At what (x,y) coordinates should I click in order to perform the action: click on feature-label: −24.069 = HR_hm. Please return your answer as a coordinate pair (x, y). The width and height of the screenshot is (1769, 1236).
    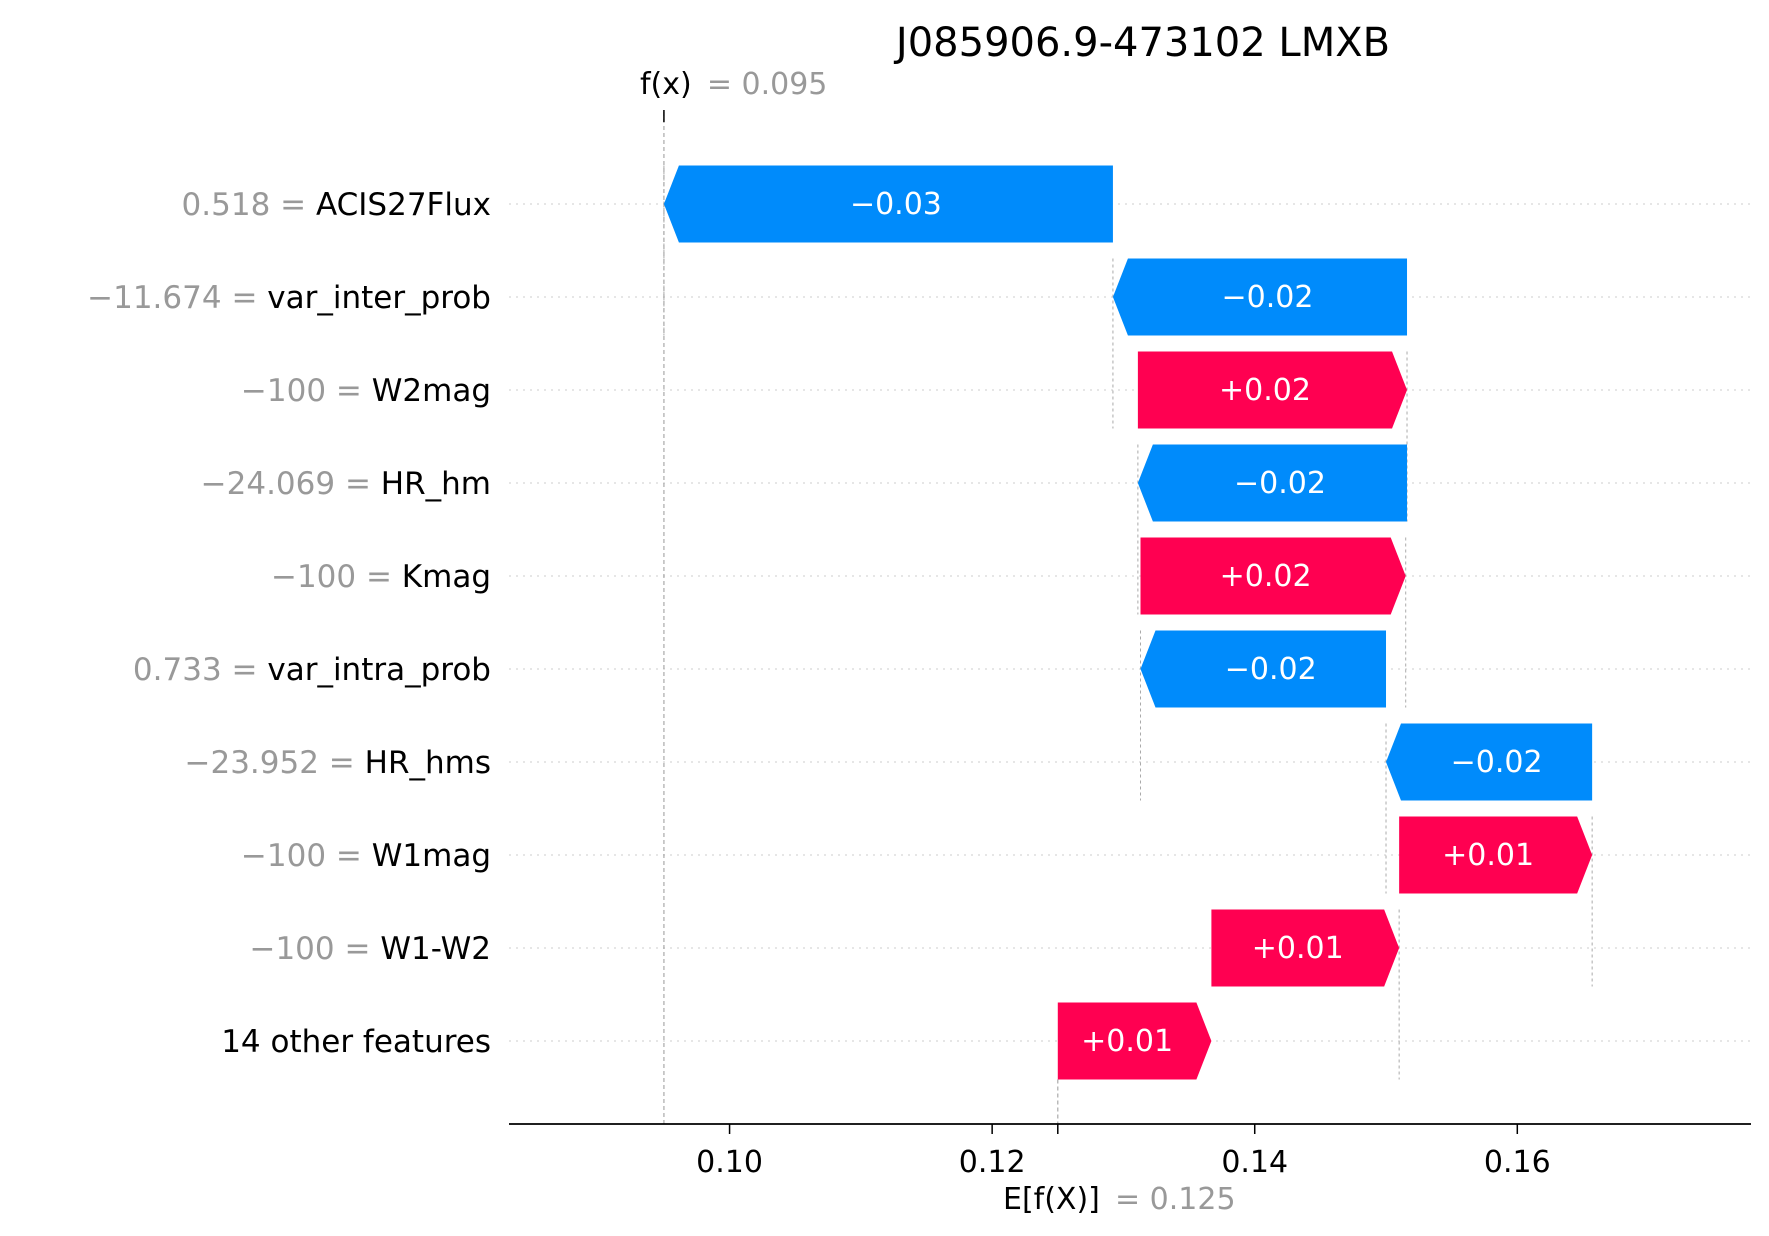
    Looking at the image, I should click on (346, 484).